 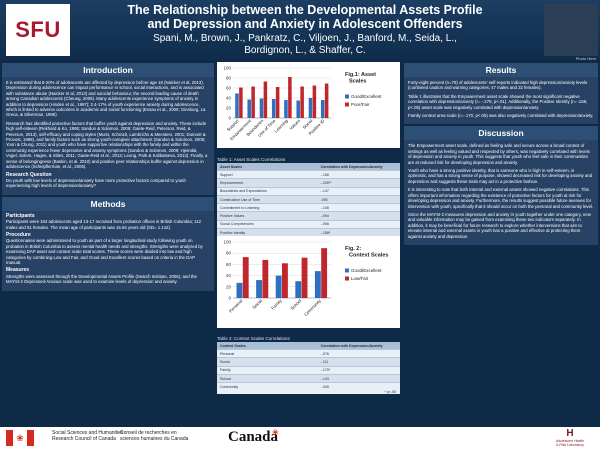 I want to click on table2-header-corr: Correlation with Depression/Anxiety, so click(x=351, y=345).